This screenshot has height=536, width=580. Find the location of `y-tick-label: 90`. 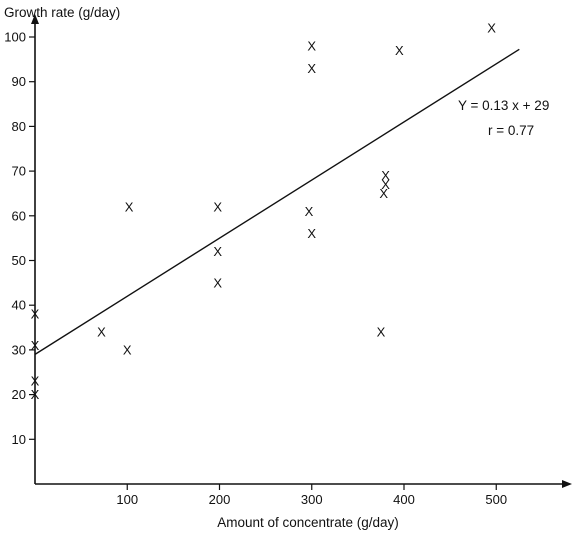

y-tick-label: 90 is located at coordinates (19, 81).